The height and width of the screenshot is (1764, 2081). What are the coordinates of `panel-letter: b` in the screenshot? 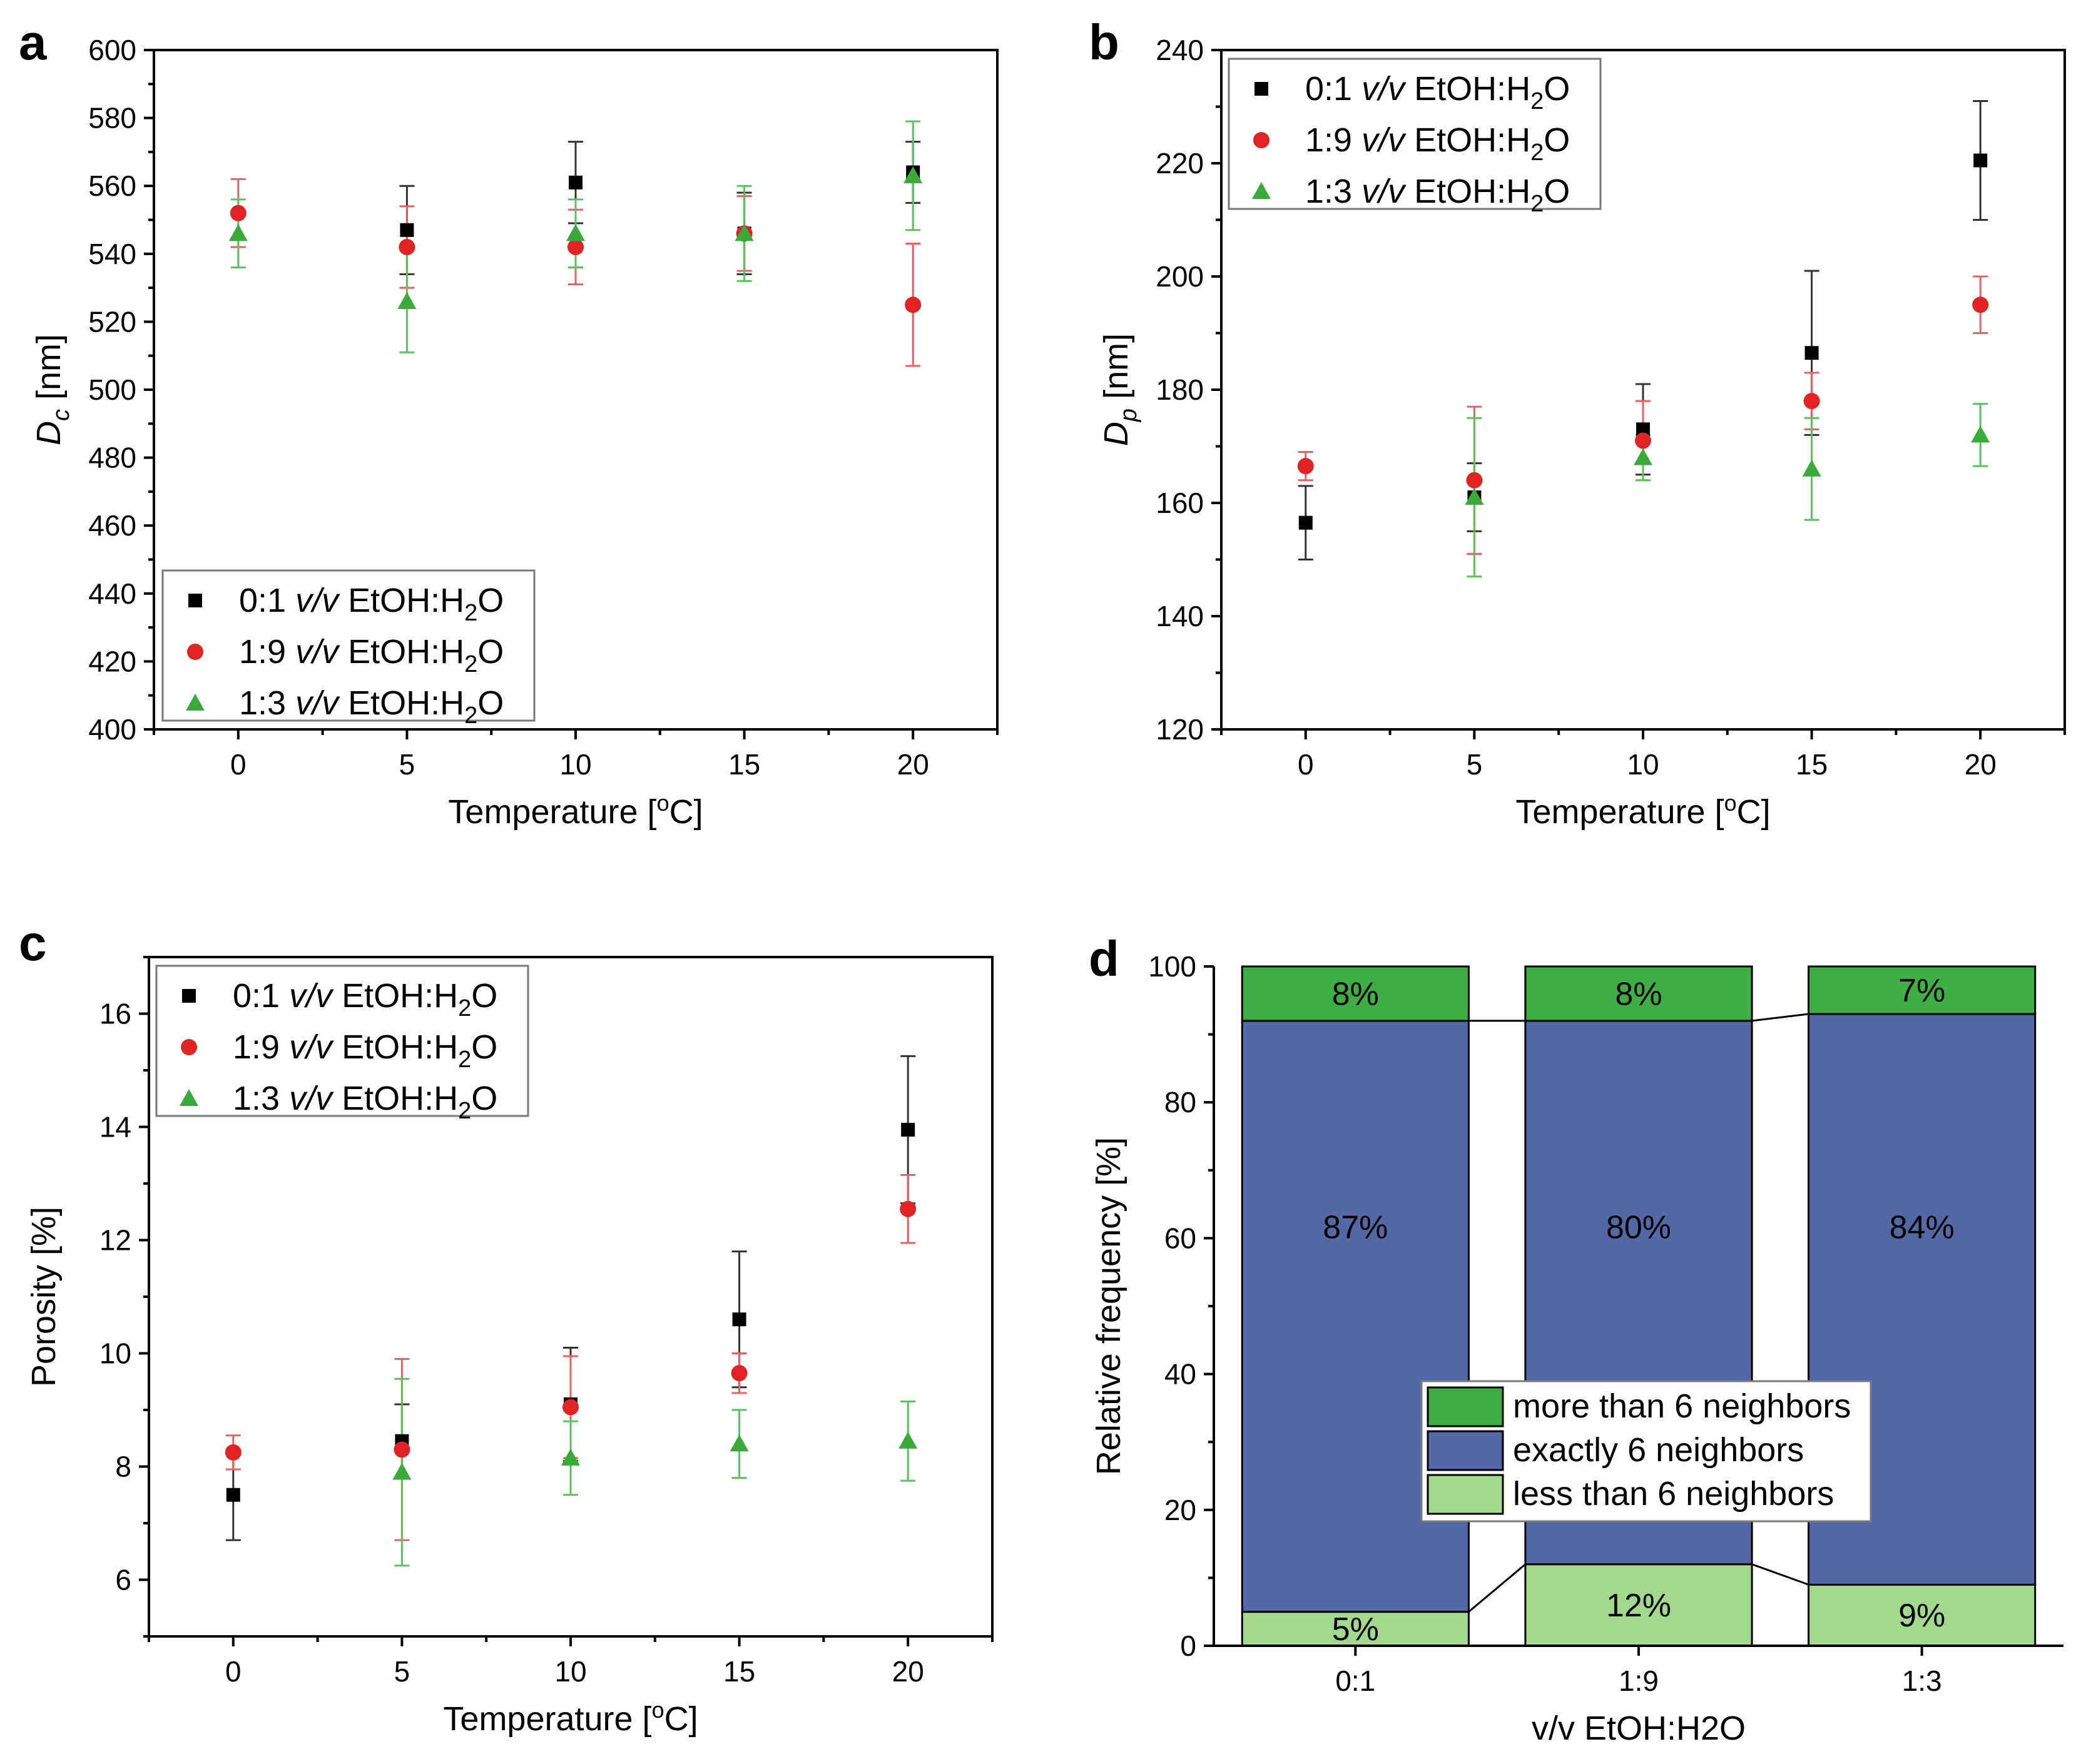 It's located at (1104, 42).